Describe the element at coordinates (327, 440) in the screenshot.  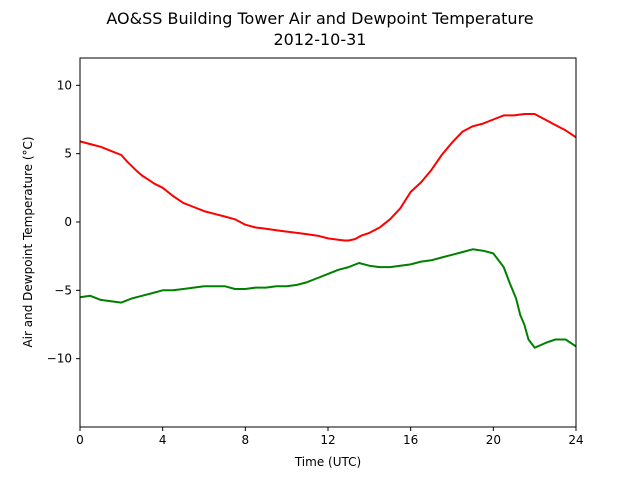
I see `x-tick-label: 12` at that location.